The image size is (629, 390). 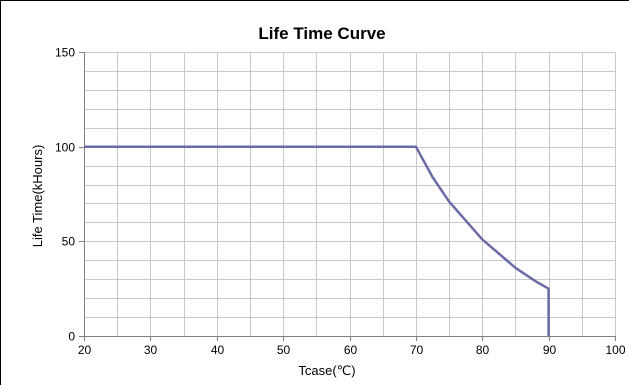 I want to click on x-tick-label: 20, so click(x=85, y=350).